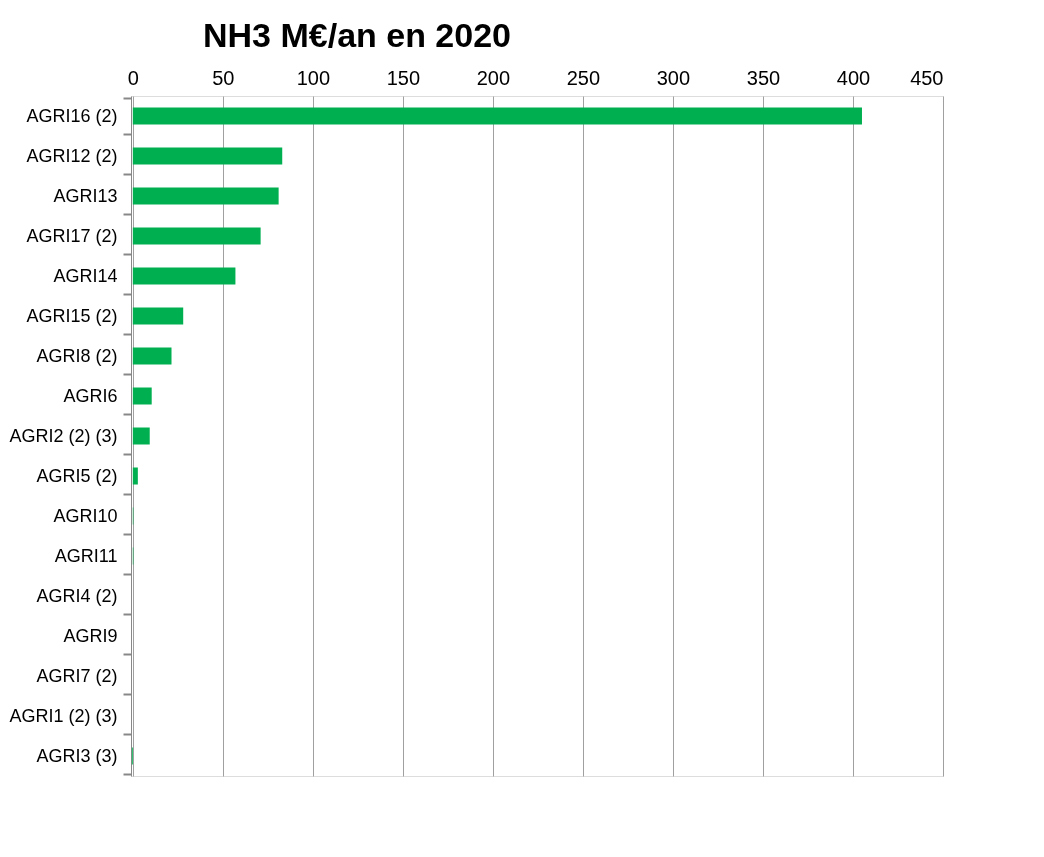 This screenshot has height=857, width=1044. What do you see at coordinates (77, 355) in the screenshot?
I see `y-tick-label: AGRI8 (2)` at bounding box center [77, 355].